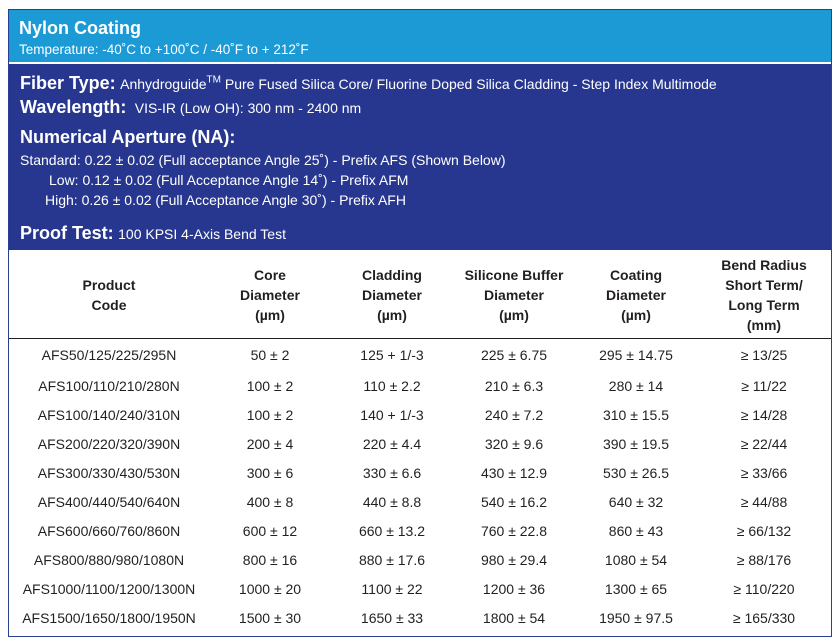 The image size is (840, 643). I want to click on cell-cladding: 880 ± 17.6, so click(392, 559).